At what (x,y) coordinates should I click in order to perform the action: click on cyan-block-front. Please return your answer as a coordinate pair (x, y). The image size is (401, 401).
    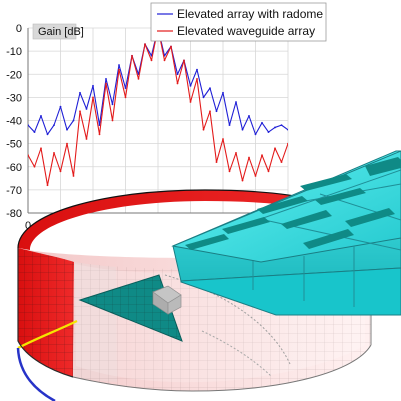
    Looking at the image, I should click on (290, 291).